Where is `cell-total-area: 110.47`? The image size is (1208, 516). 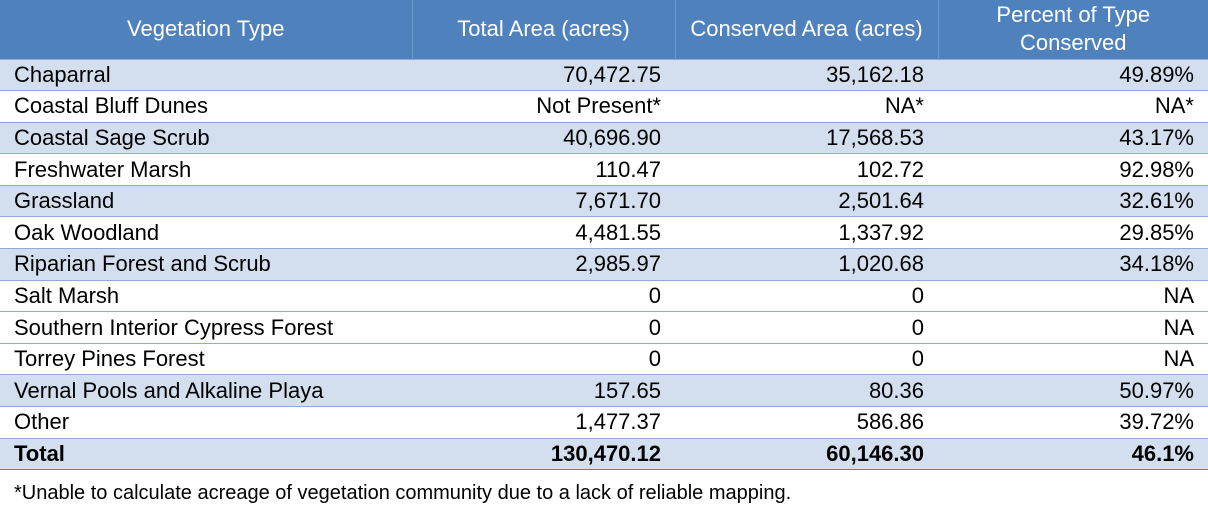
cell-total-area: 110.47 is located at coordinates (543, 169).